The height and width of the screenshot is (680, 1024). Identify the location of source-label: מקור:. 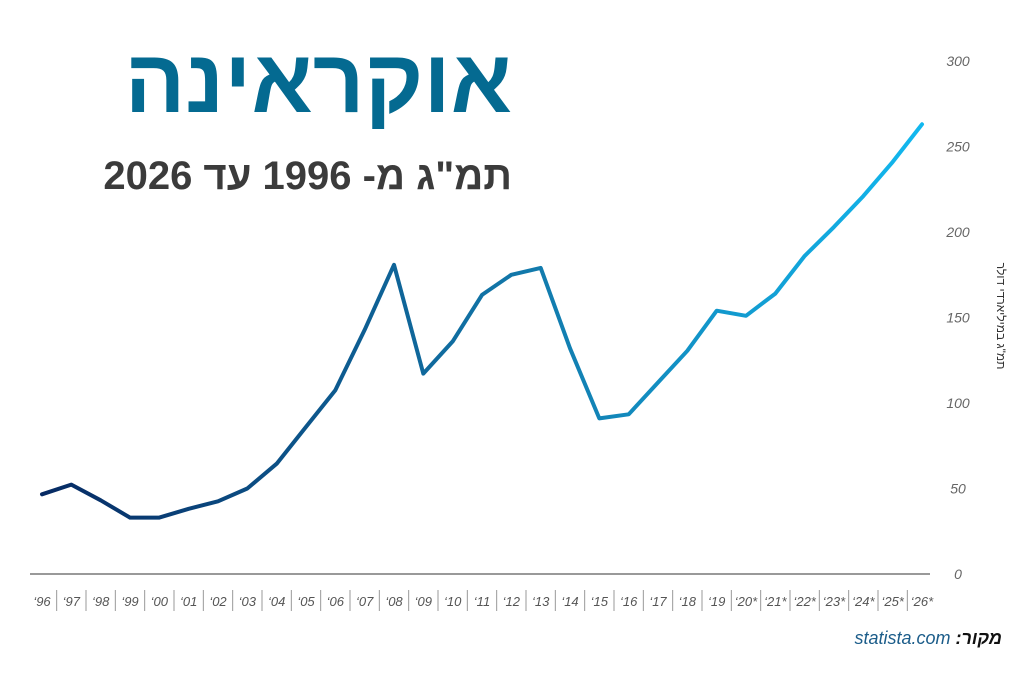
(978, 638).